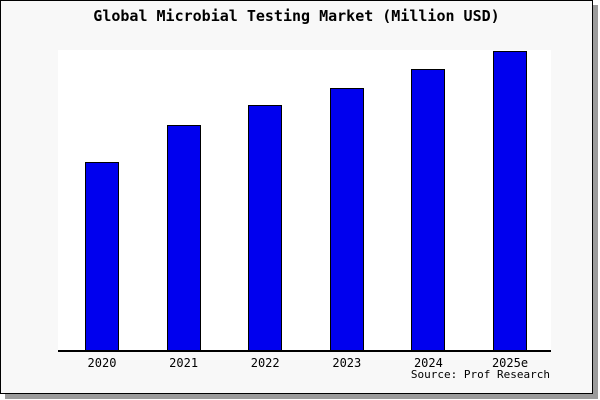 This screenshot has width=600, height=400. I want to click on bar-2024, so click(428, 209).